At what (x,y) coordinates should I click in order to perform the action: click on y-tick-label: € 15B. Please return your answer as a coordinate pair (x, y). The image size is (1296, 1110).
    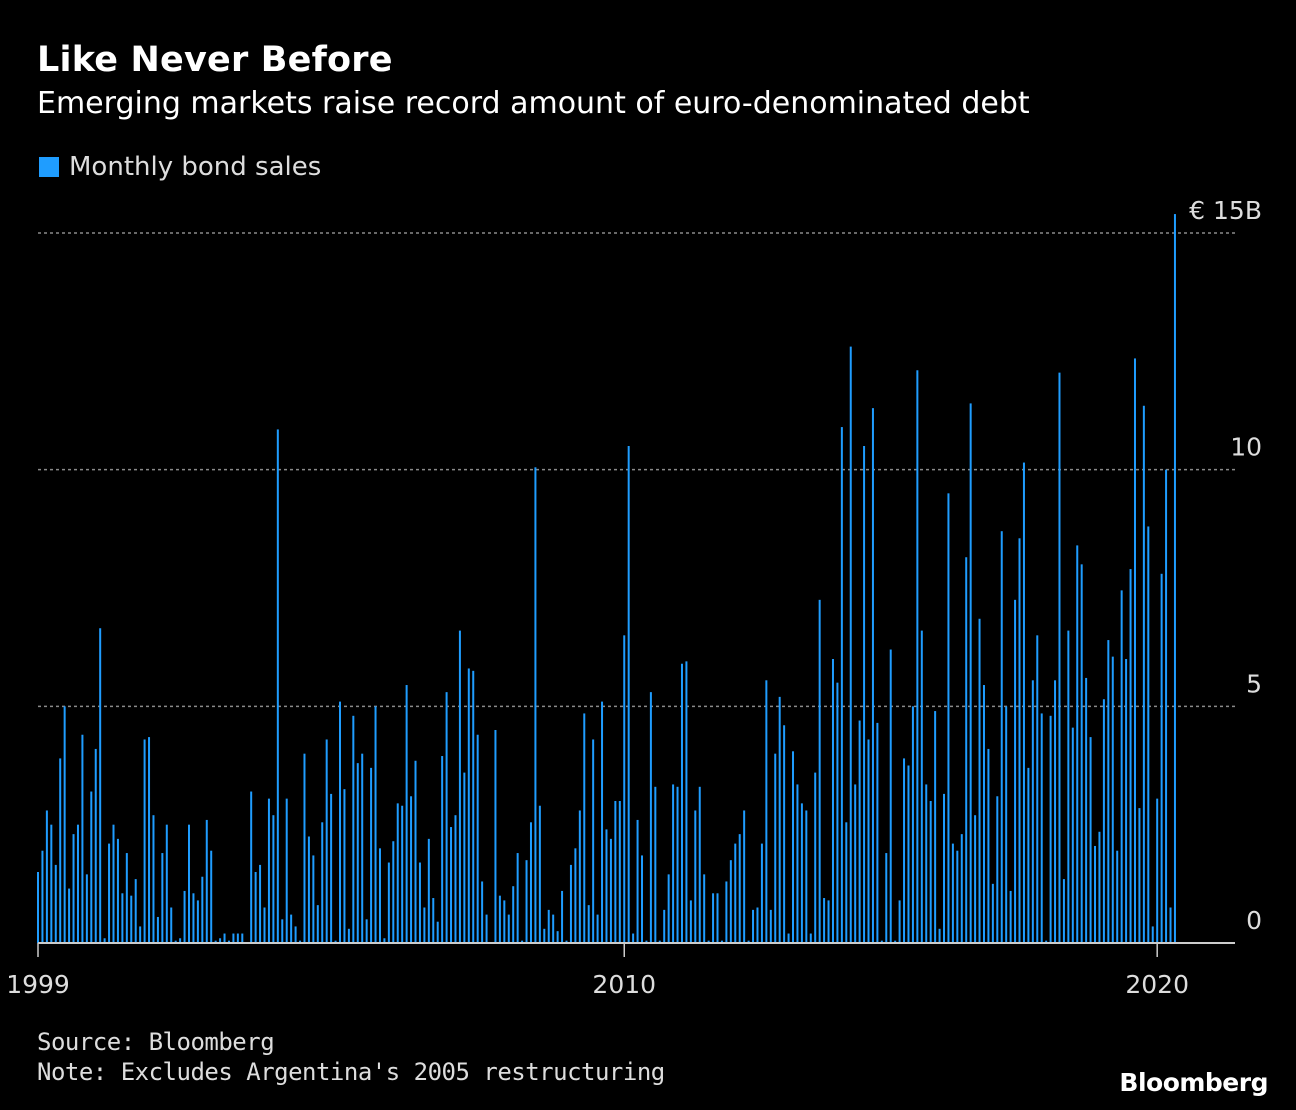
    Looking at the image, I should click on (1225, 210).